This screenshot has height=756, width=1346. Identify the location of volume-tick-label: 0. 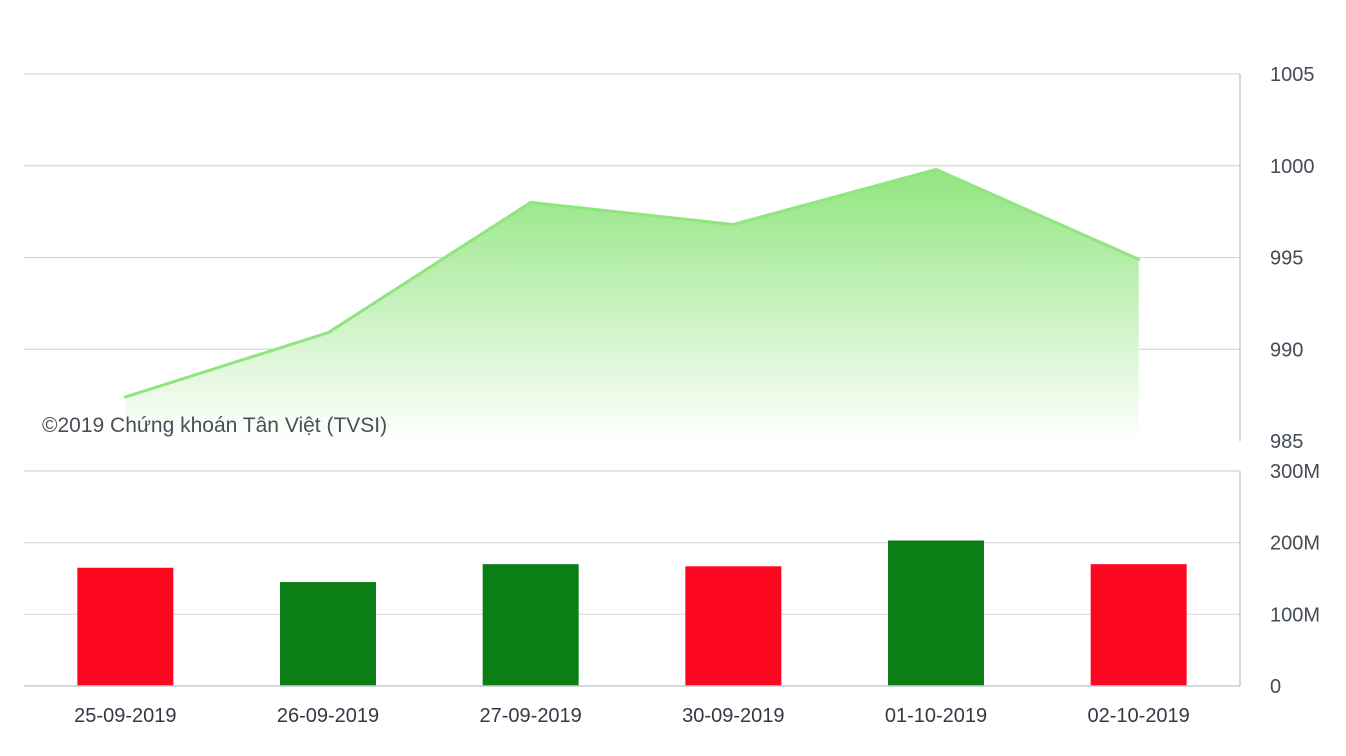
(1275, 687).